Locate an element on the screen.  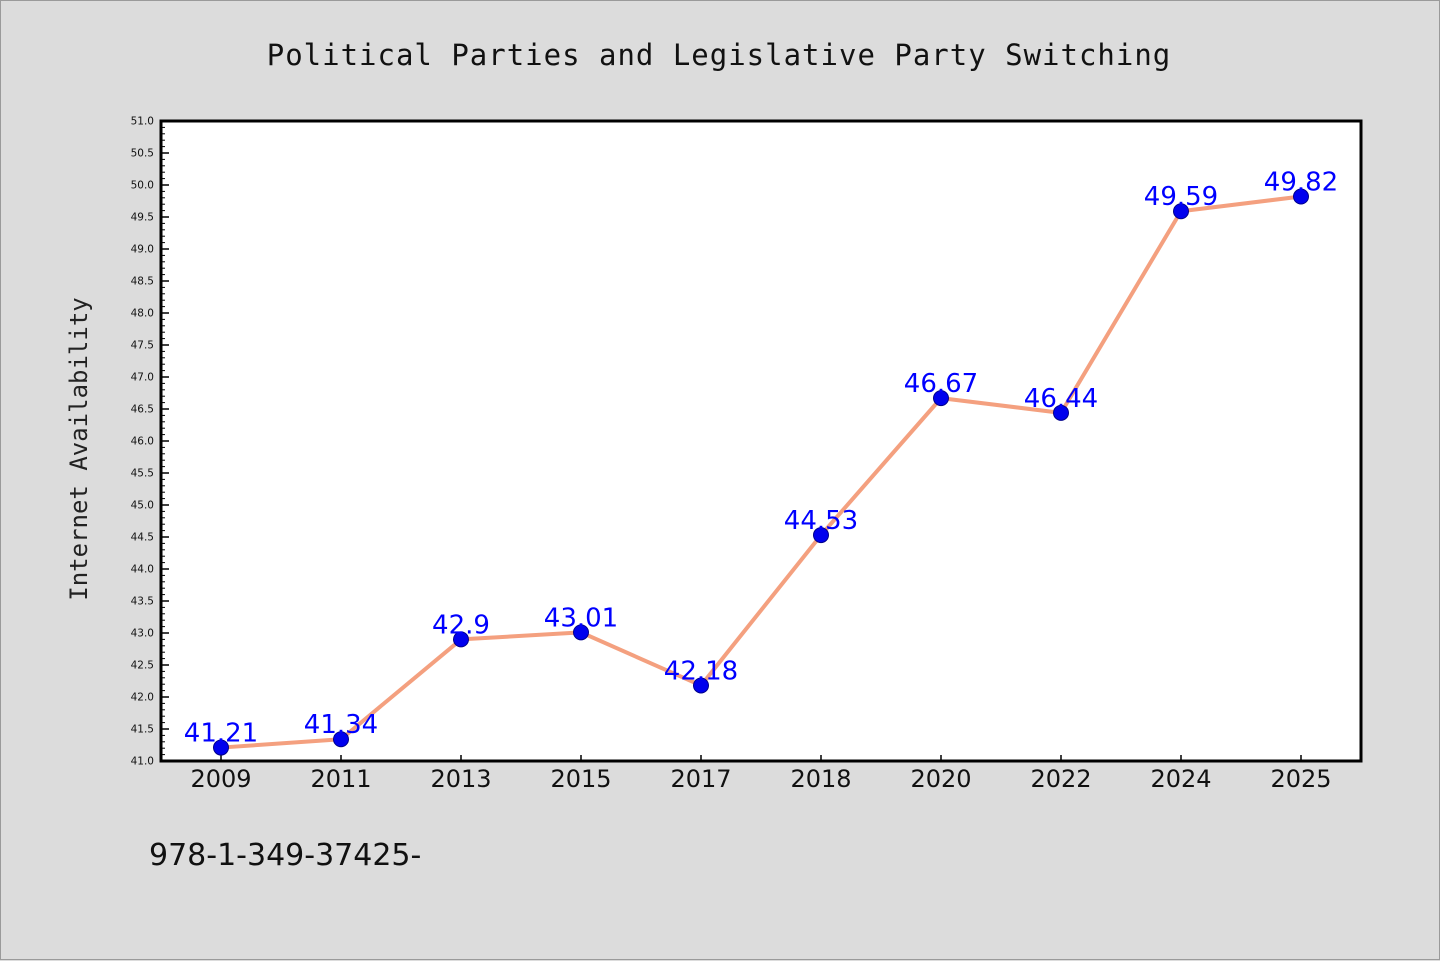
x-tick-label: 2017 is located at coordinates (700, 779).